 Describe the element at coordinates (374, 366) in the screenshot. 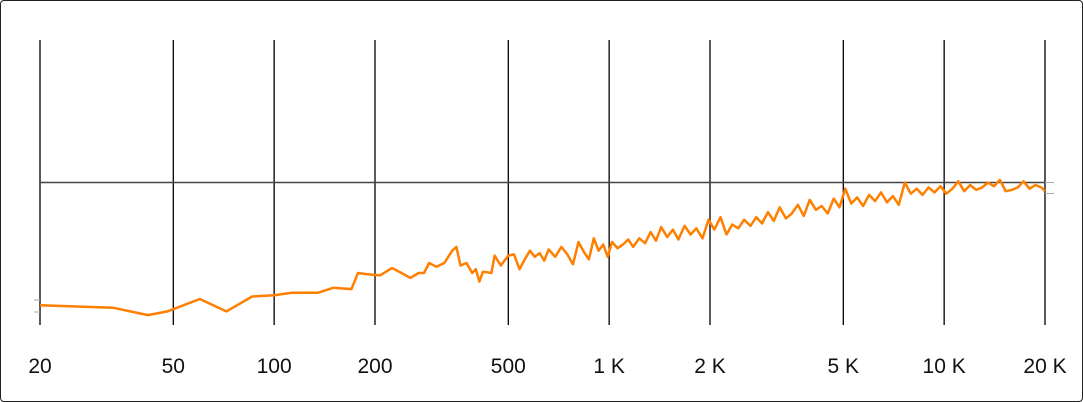

I see `x-tick-label: 200` at that location.